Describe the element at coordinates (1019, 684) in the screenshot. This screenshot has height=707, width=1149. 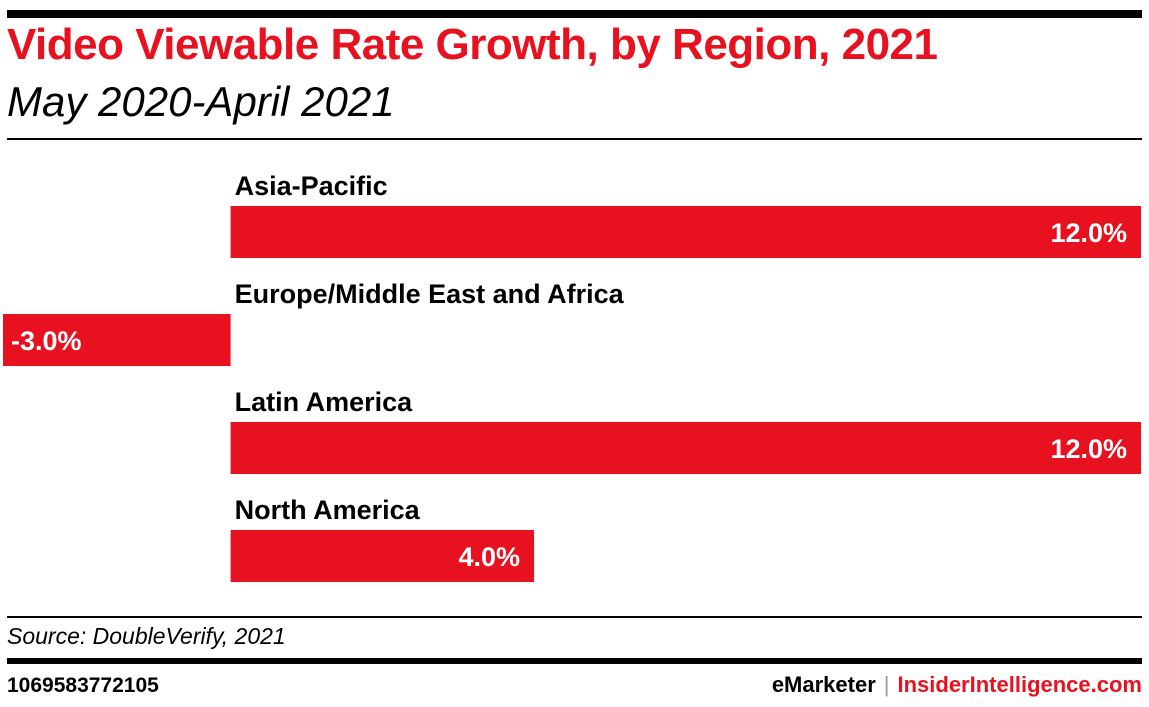
I see `insider-intelligence-brand: InsiderIntelligence.com` at that location.